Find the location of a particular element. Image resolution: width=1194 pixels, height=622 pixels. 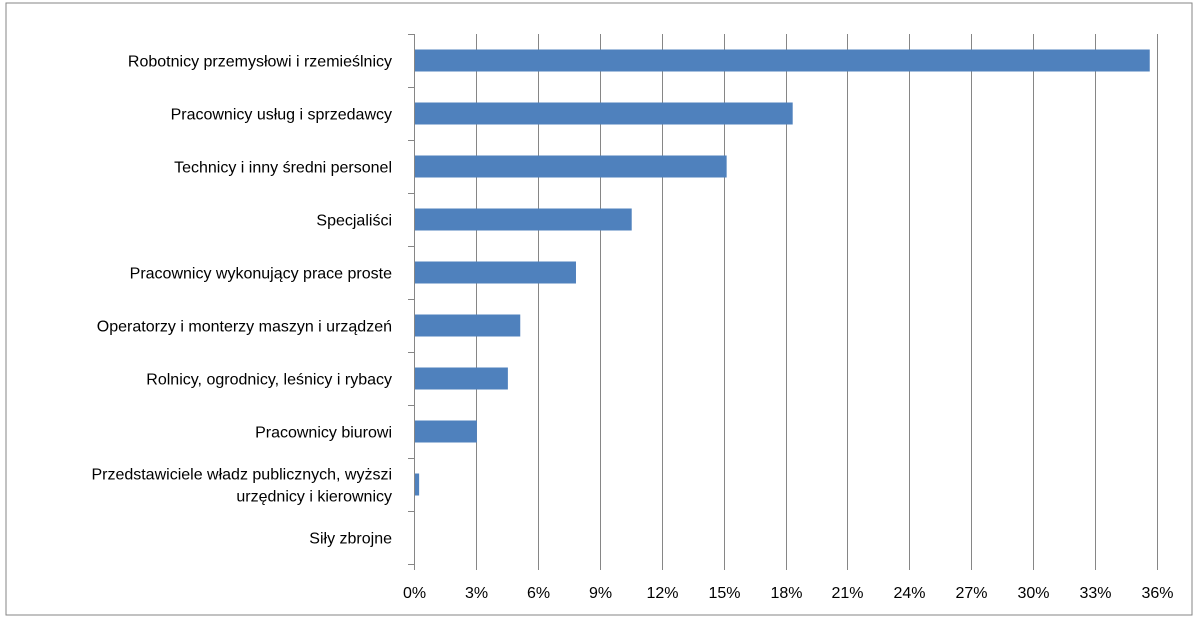

x-tick-label: 15% is located at coordinates (724, 593).